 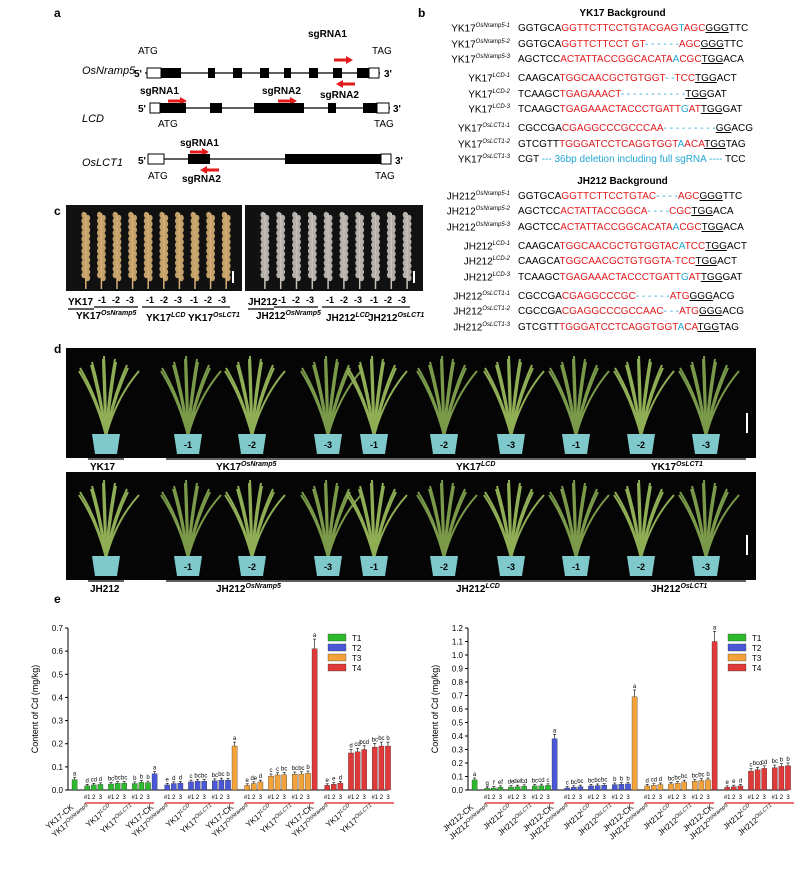 I want to click on line-number-label: -1, so click(x=150, y=300).